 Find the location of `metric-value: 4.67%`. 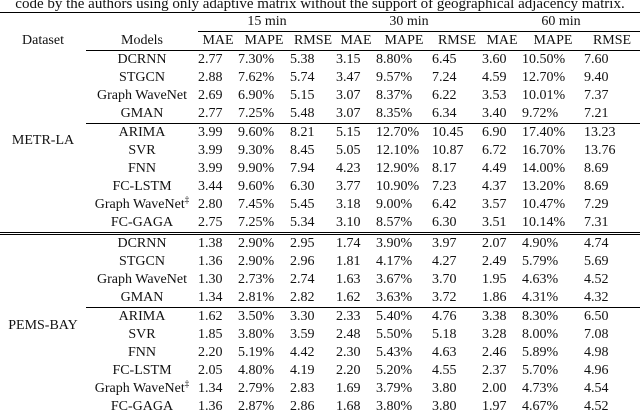

metric-value: 4.67% is located at coordinates (540, 406).